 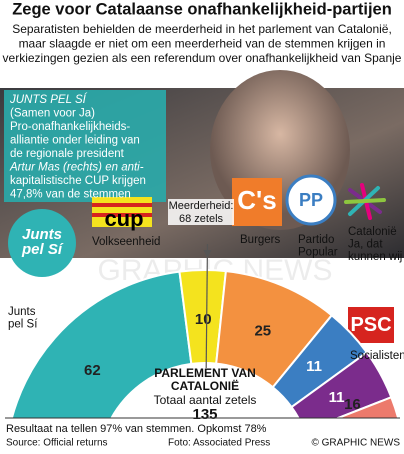 I want to click on info-box, so click(x=85, y=146).